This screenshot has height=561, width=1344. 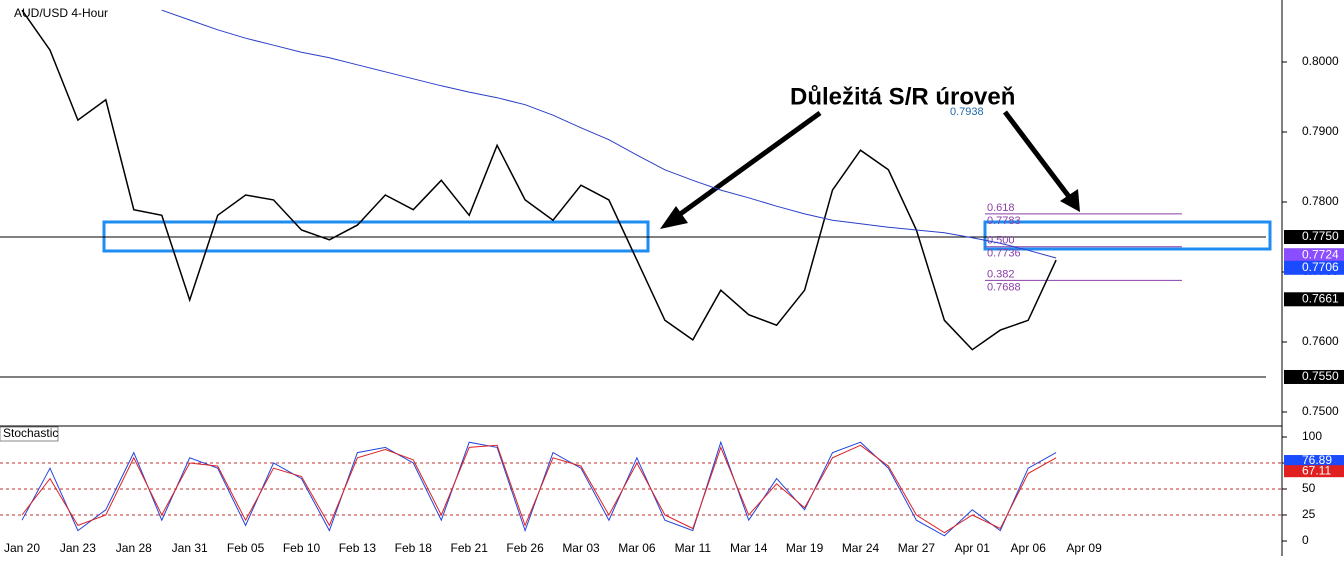 I want to click on panel-label-box, so click(x=29, y=434).